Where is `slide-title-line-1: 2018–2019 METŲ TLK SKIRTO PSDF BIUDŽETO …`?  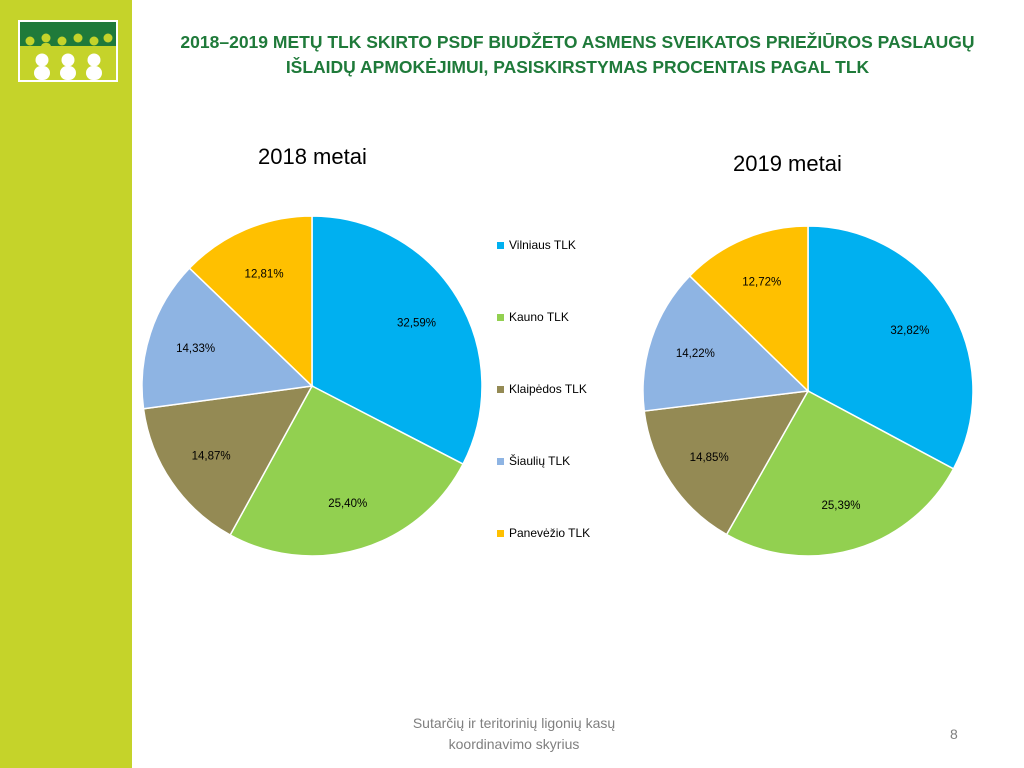
slide-title-line-1: 2018–2019 METŲ TLK SKIRTO PSDF BIUDŽETO … is located at coordinates (577, 42).